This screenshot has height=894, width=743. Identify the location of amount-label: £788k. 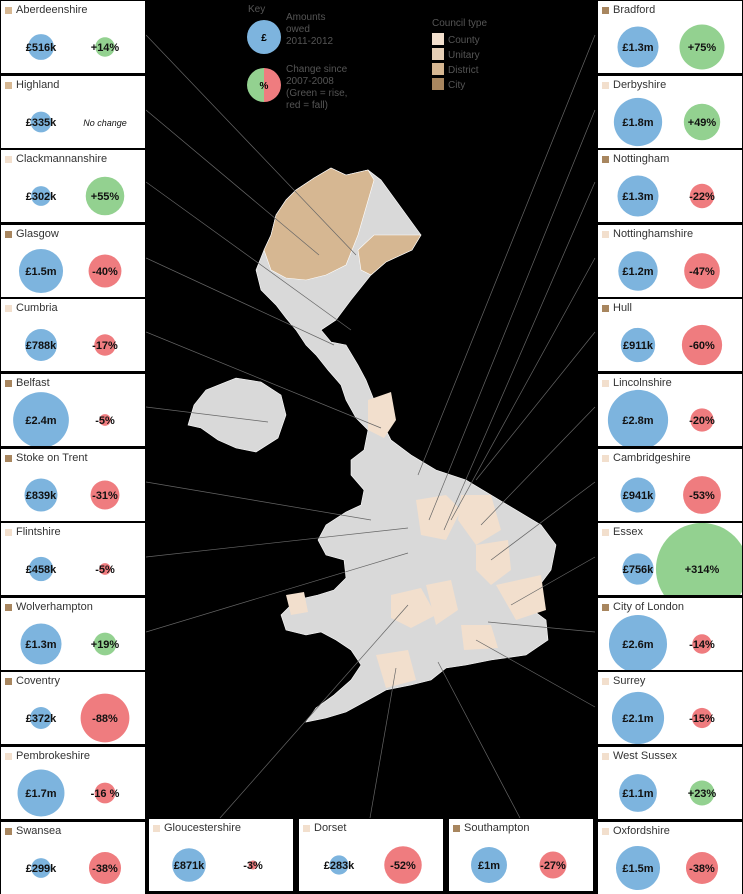
(41, 346).